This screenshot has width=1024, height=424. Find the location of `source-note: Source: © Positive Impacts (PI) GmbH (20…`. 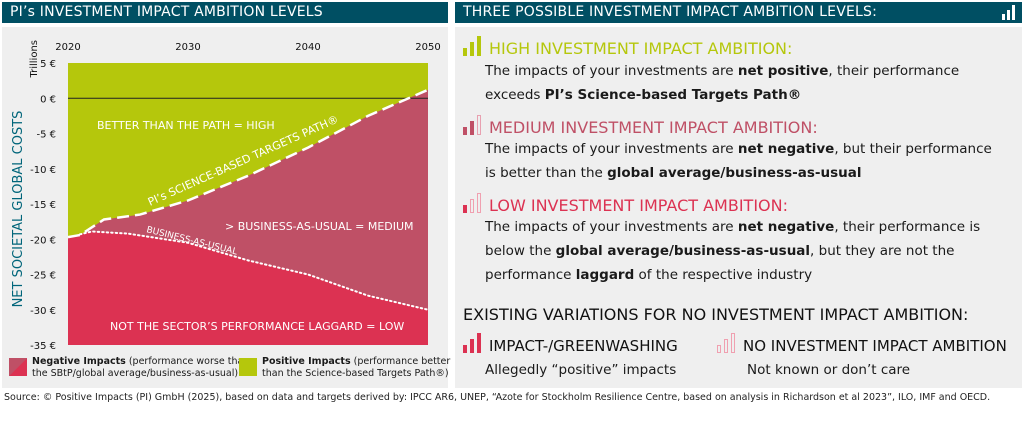

source-note: Source: © Positive Impacts (PI) GmbH (20… is located at coordinates (497, 397).